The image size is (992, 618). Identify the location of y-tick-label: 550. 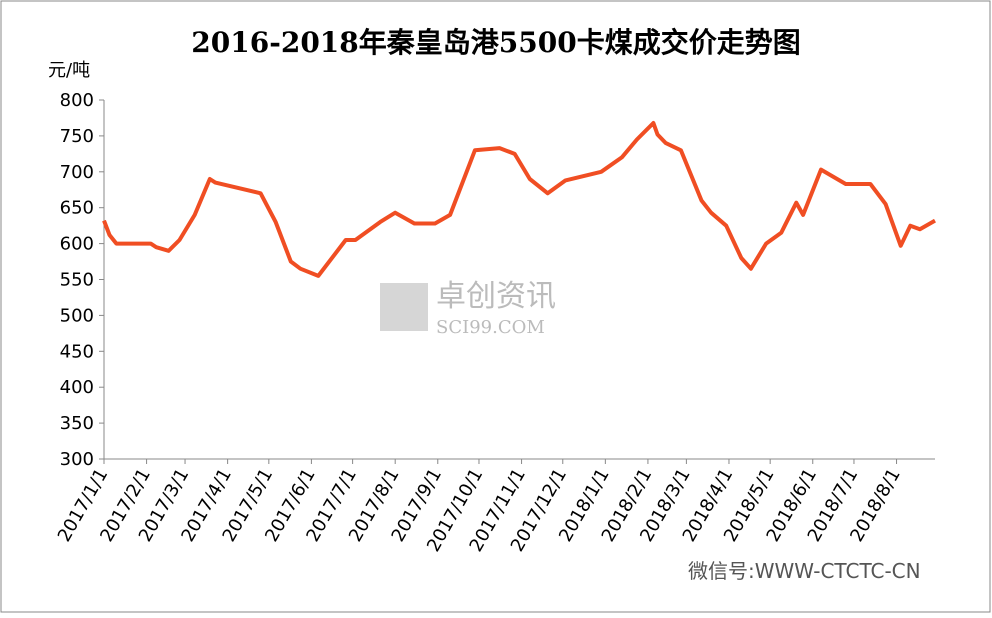
(77, 280).